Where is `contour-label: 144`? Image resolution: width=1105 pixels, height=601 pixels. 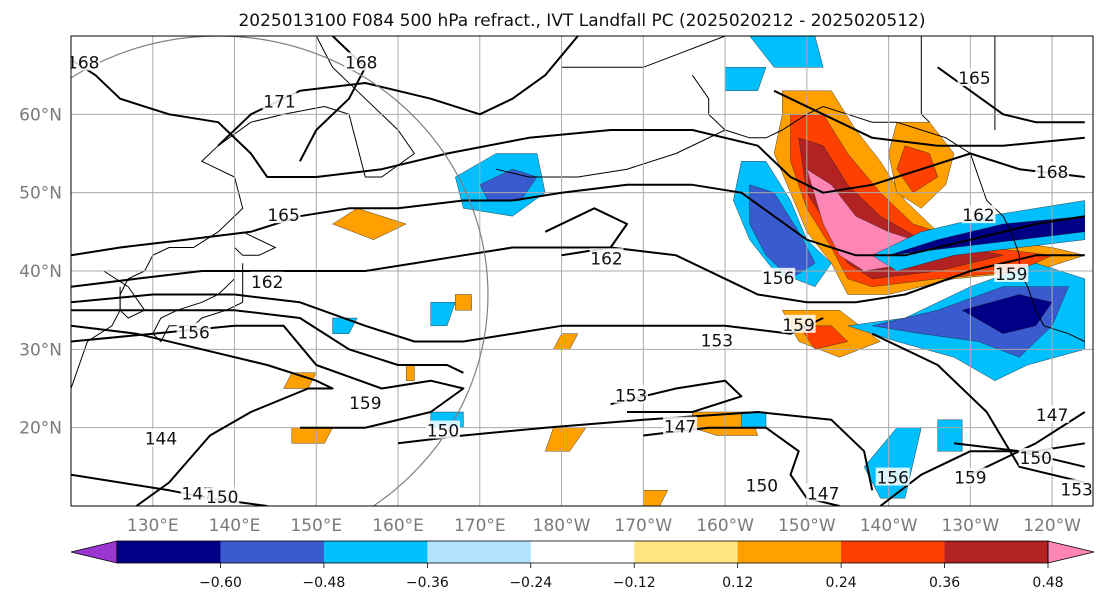
contour-label: 144 is located at coordinates (161, 439).